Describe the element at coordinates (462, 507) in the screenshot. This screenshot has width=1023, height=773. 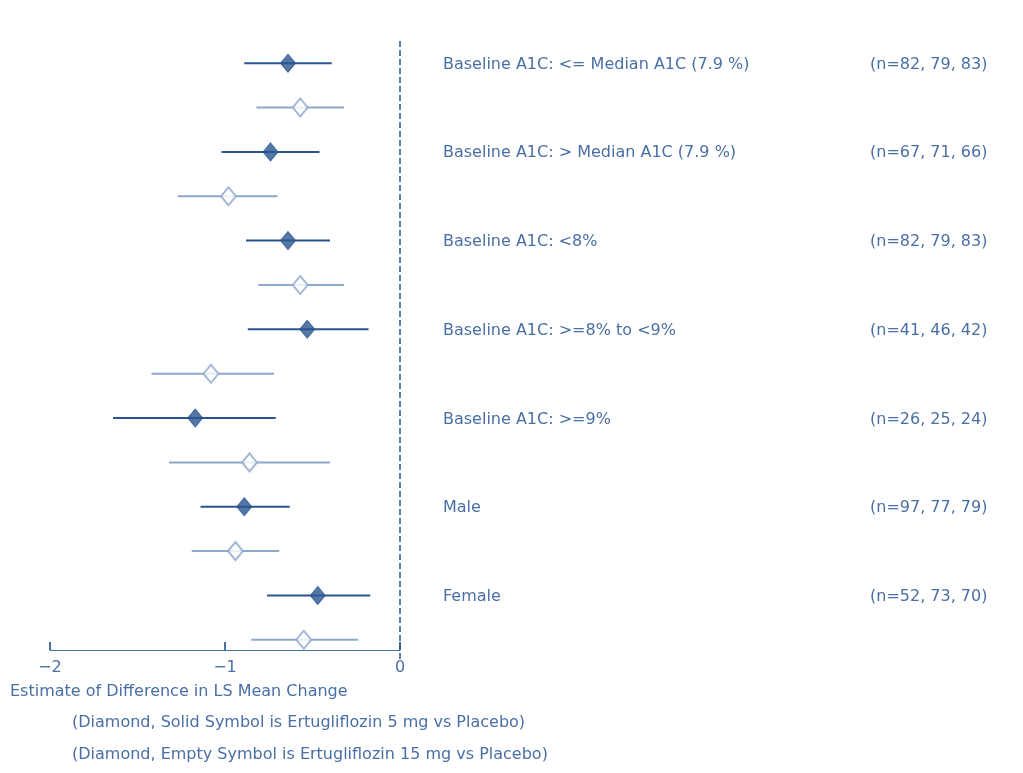
I see `y-tick-label: Male` at that location.